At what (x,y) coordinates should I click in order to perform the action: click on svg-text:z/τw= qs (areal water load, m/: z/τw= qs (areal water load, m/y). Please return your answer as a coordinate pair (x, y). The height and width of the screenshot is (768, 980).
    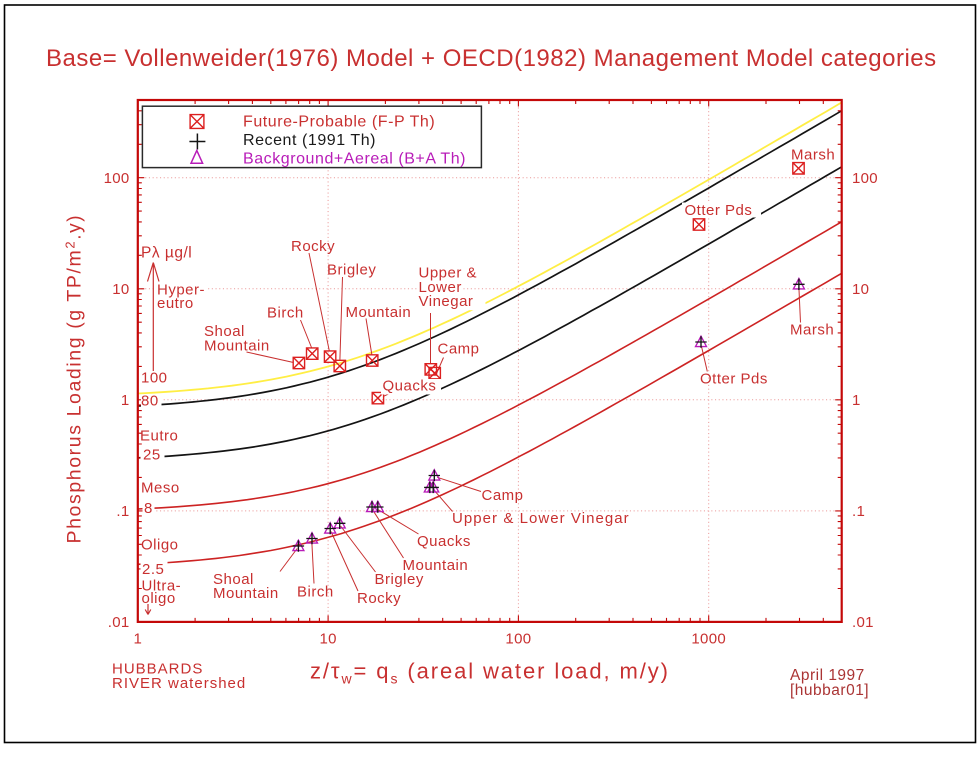
    Looking at the image, I should click on (490, 673).